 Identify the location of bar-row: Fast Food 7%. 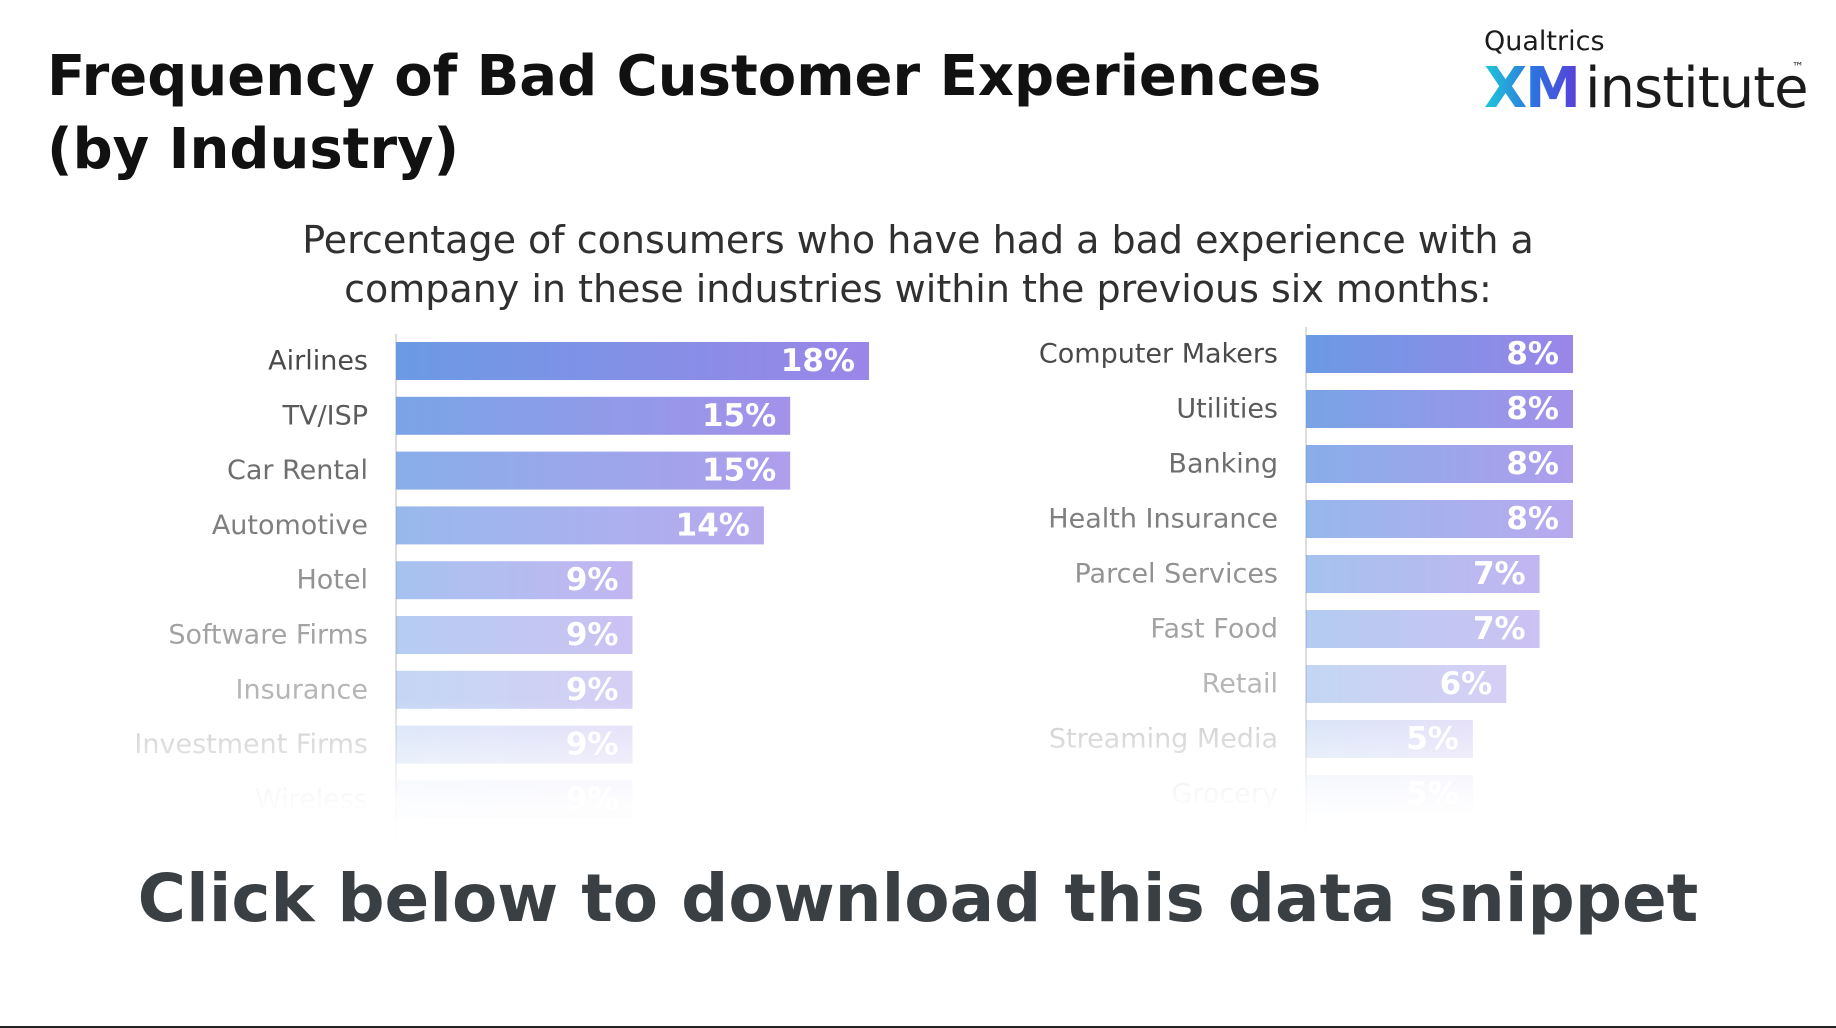
(1345, 629).